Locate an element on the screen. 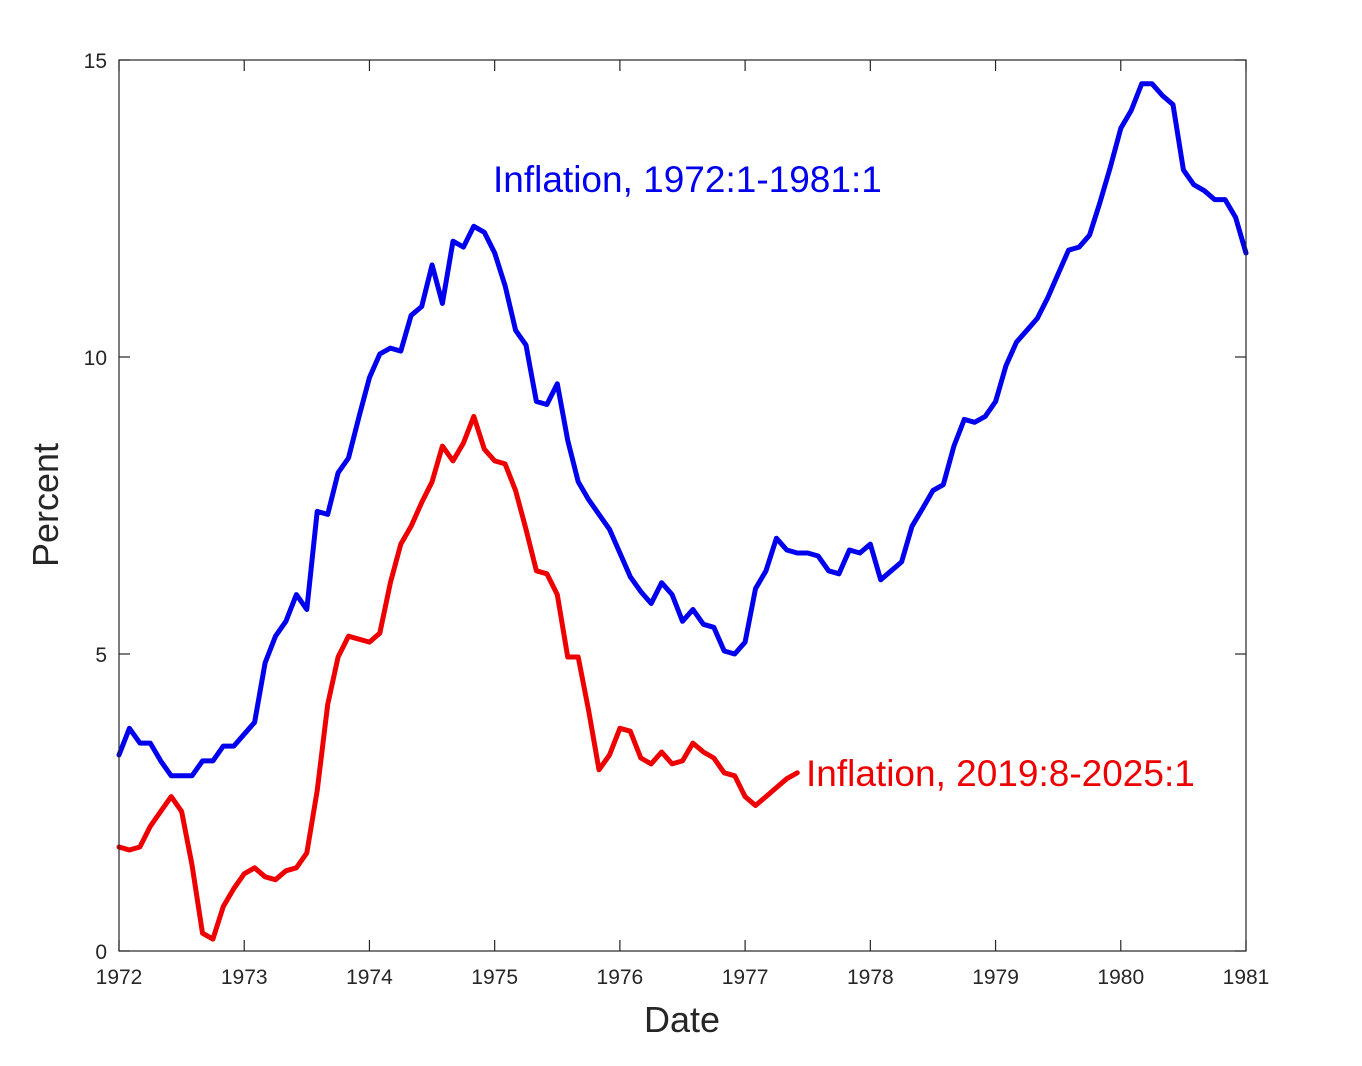 This screenshot has height=1066, width=1362. x-axis-title: Date is located at coordinates (682, 1019).